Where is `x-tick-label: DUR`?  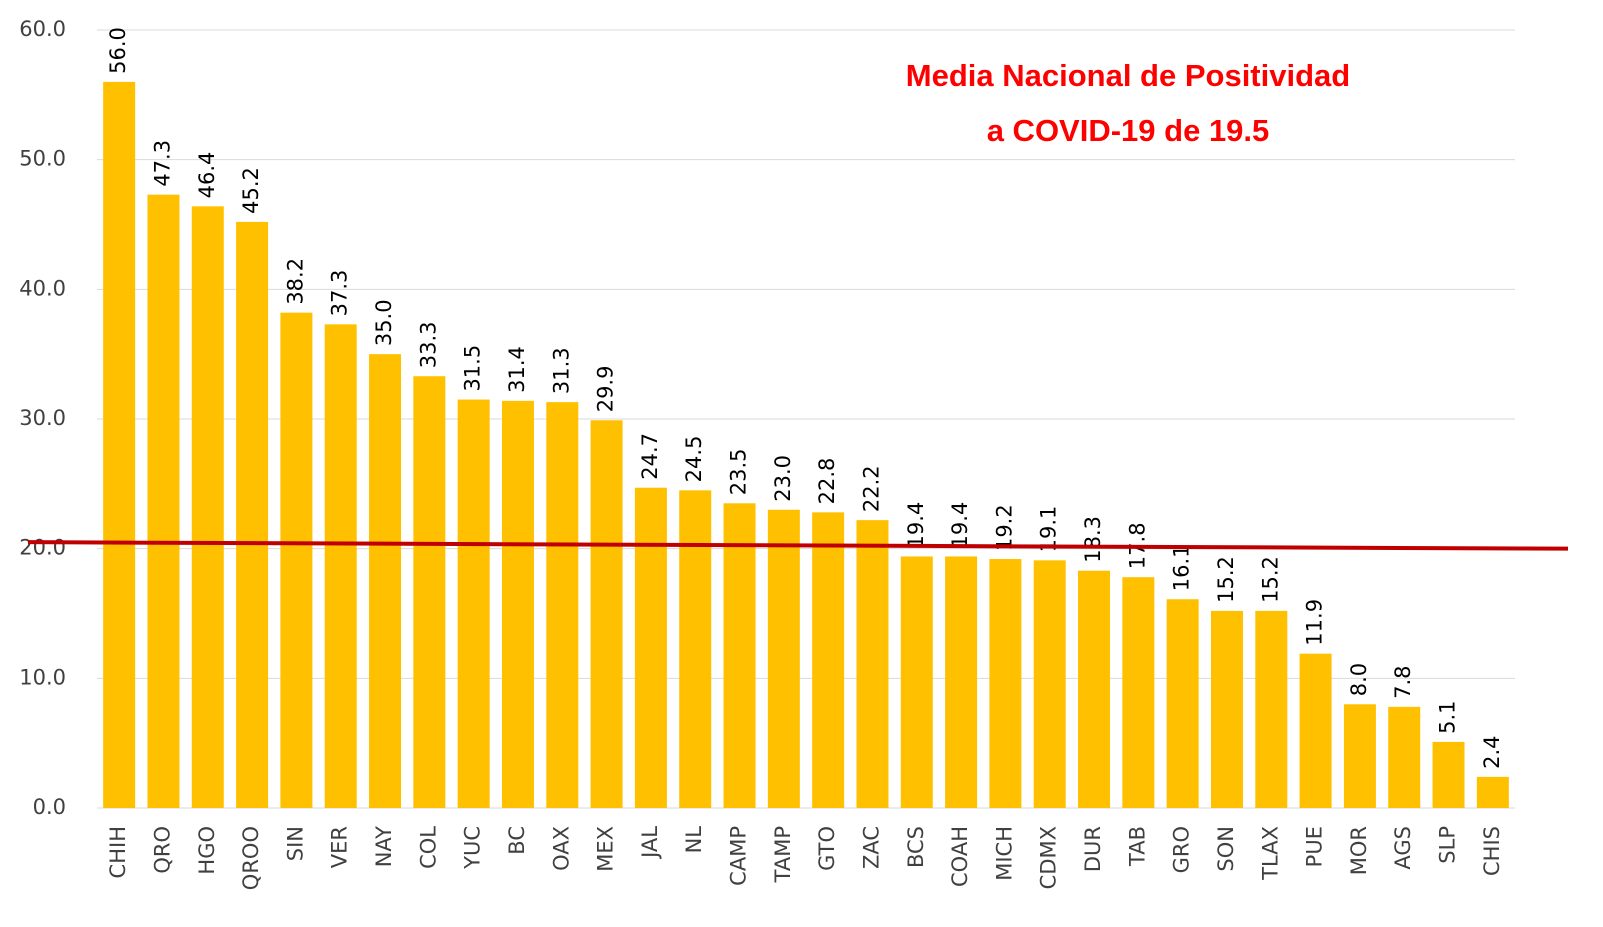
x-tick-label: DUR is located at coordinates (1093, 849).